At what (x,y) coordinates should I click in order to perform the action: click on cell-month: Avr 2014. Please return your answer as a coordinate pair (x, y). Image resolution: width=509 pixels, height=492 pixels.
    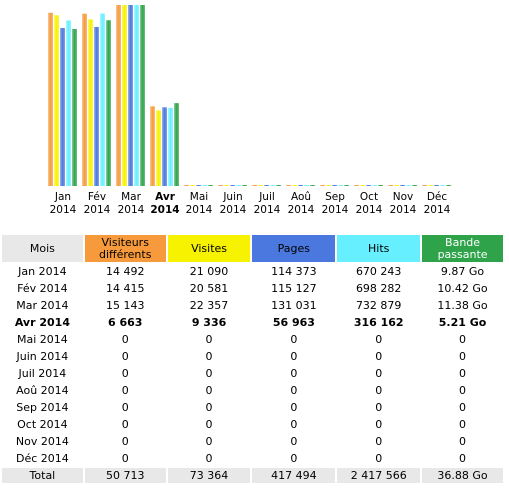
    Looking at the image, I should click on (42, 322).